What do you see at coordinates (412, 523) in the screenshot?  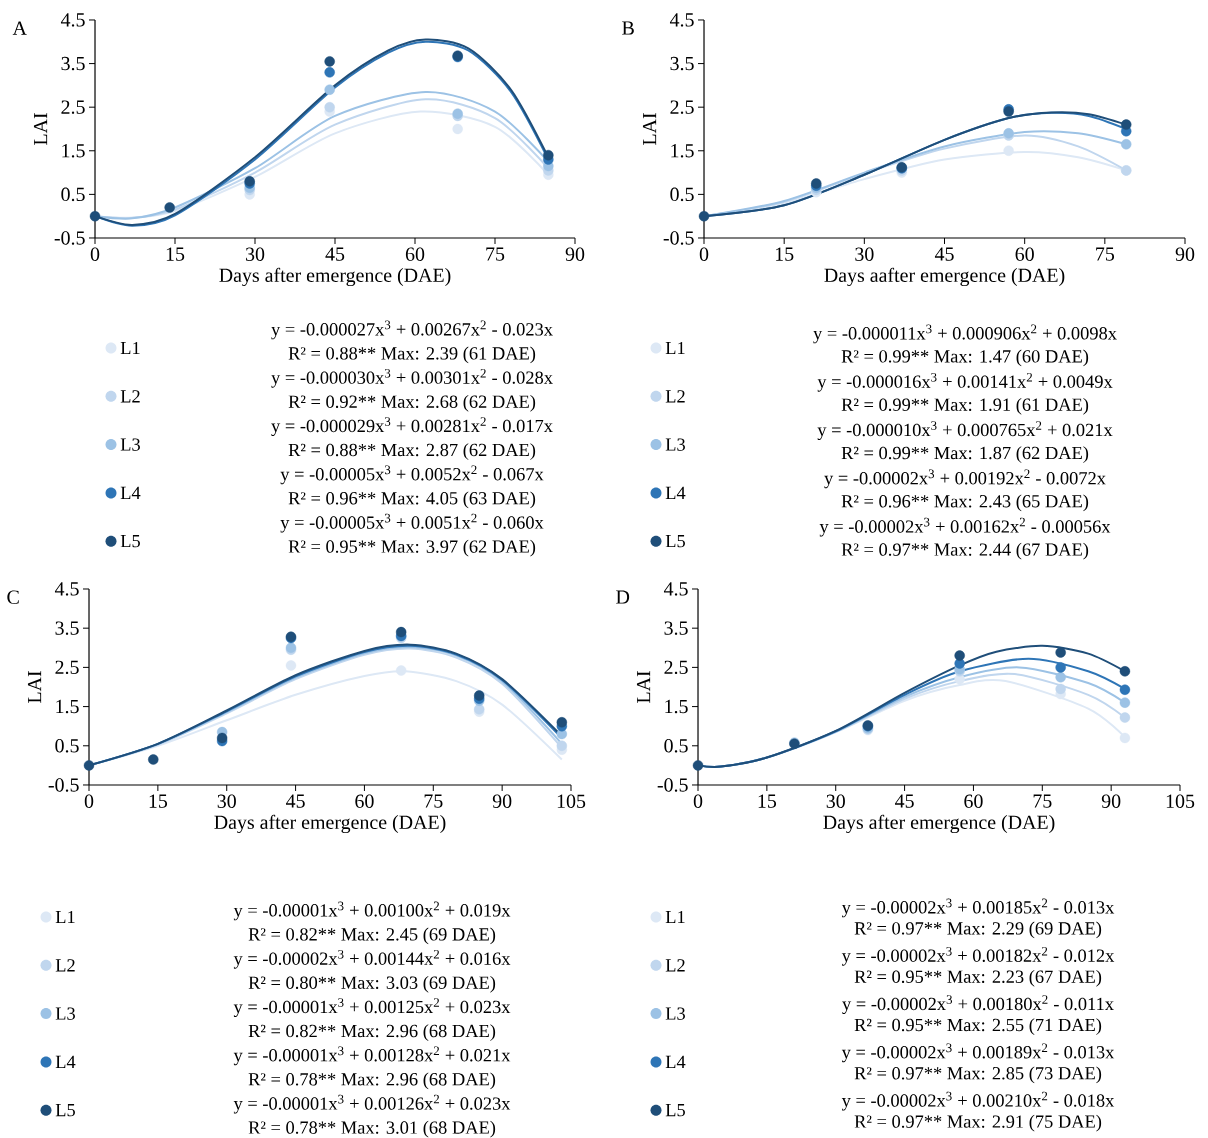 I see `text: y = -0.00005x$^{3}$ + 0.0051x$^{2}$ - 0.060x` at bounding box center [412, 523].